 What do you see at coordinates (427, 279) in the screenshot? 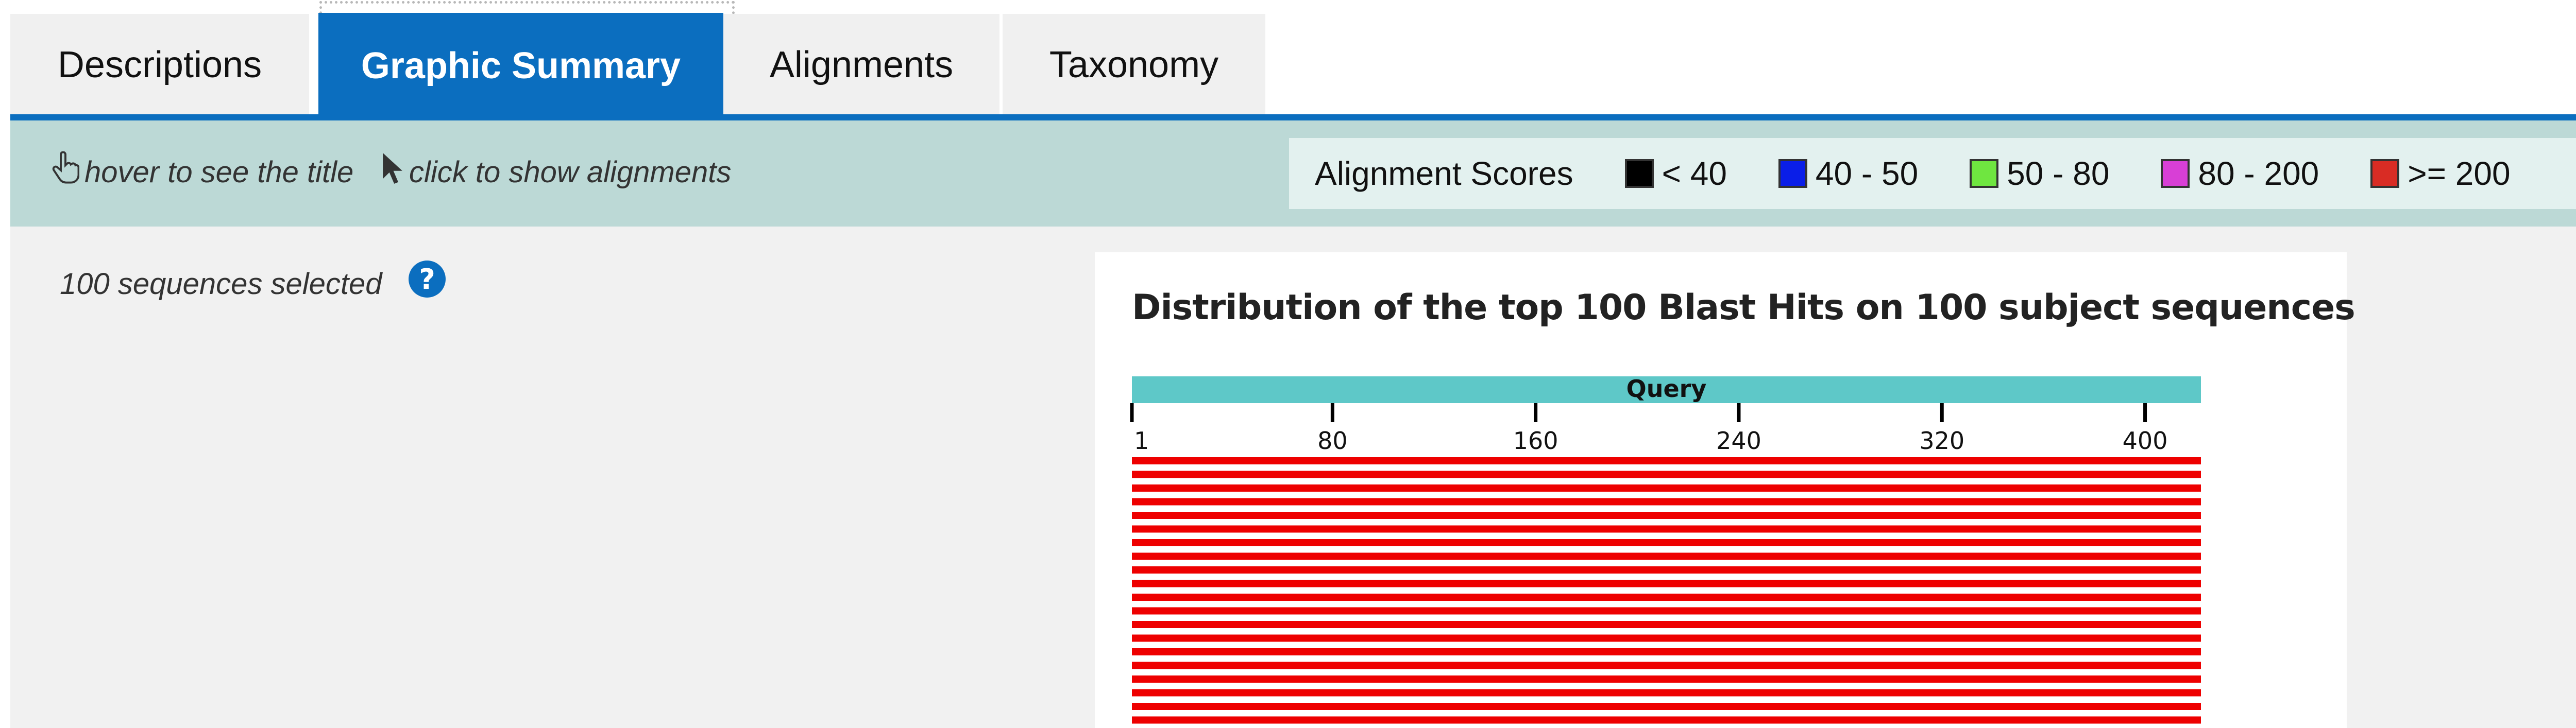
I see `selection-help-icon: ?` at bounding box center [427, 279].